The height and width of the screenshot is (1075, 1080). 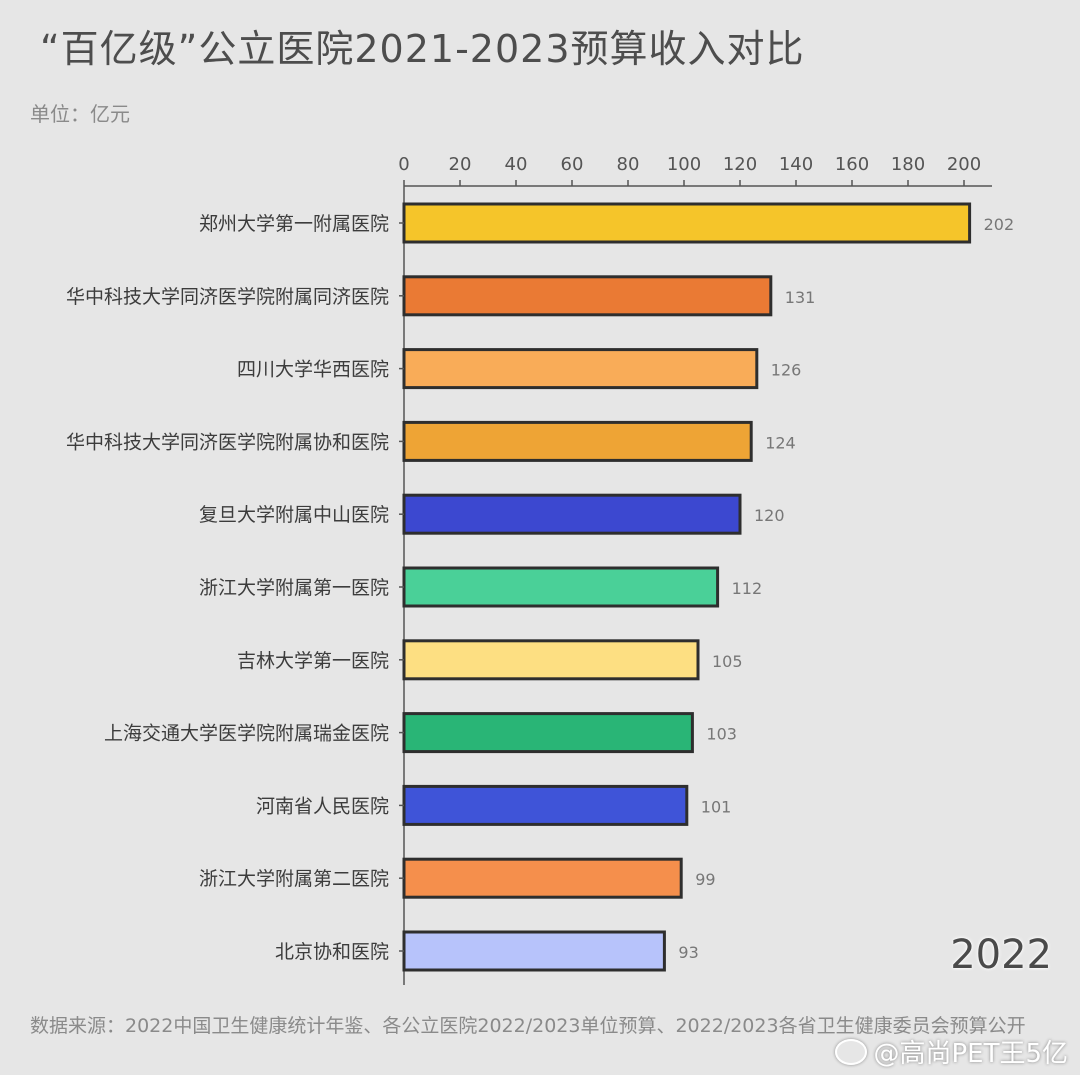 I want to click on watermark-text: @高尚PET王5亿, so click(x=970, y=1054).